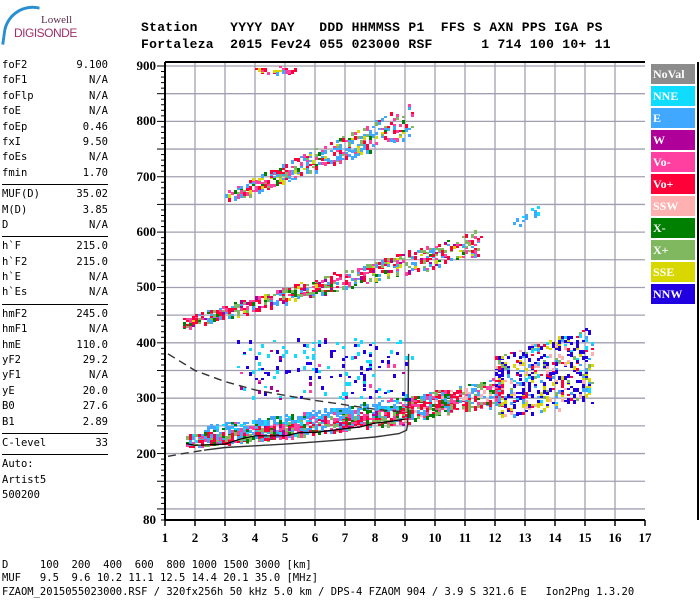  What do you see at coordinates (55, 185) in the screenshot?
I see `separator` at bounding box center [55, 185].